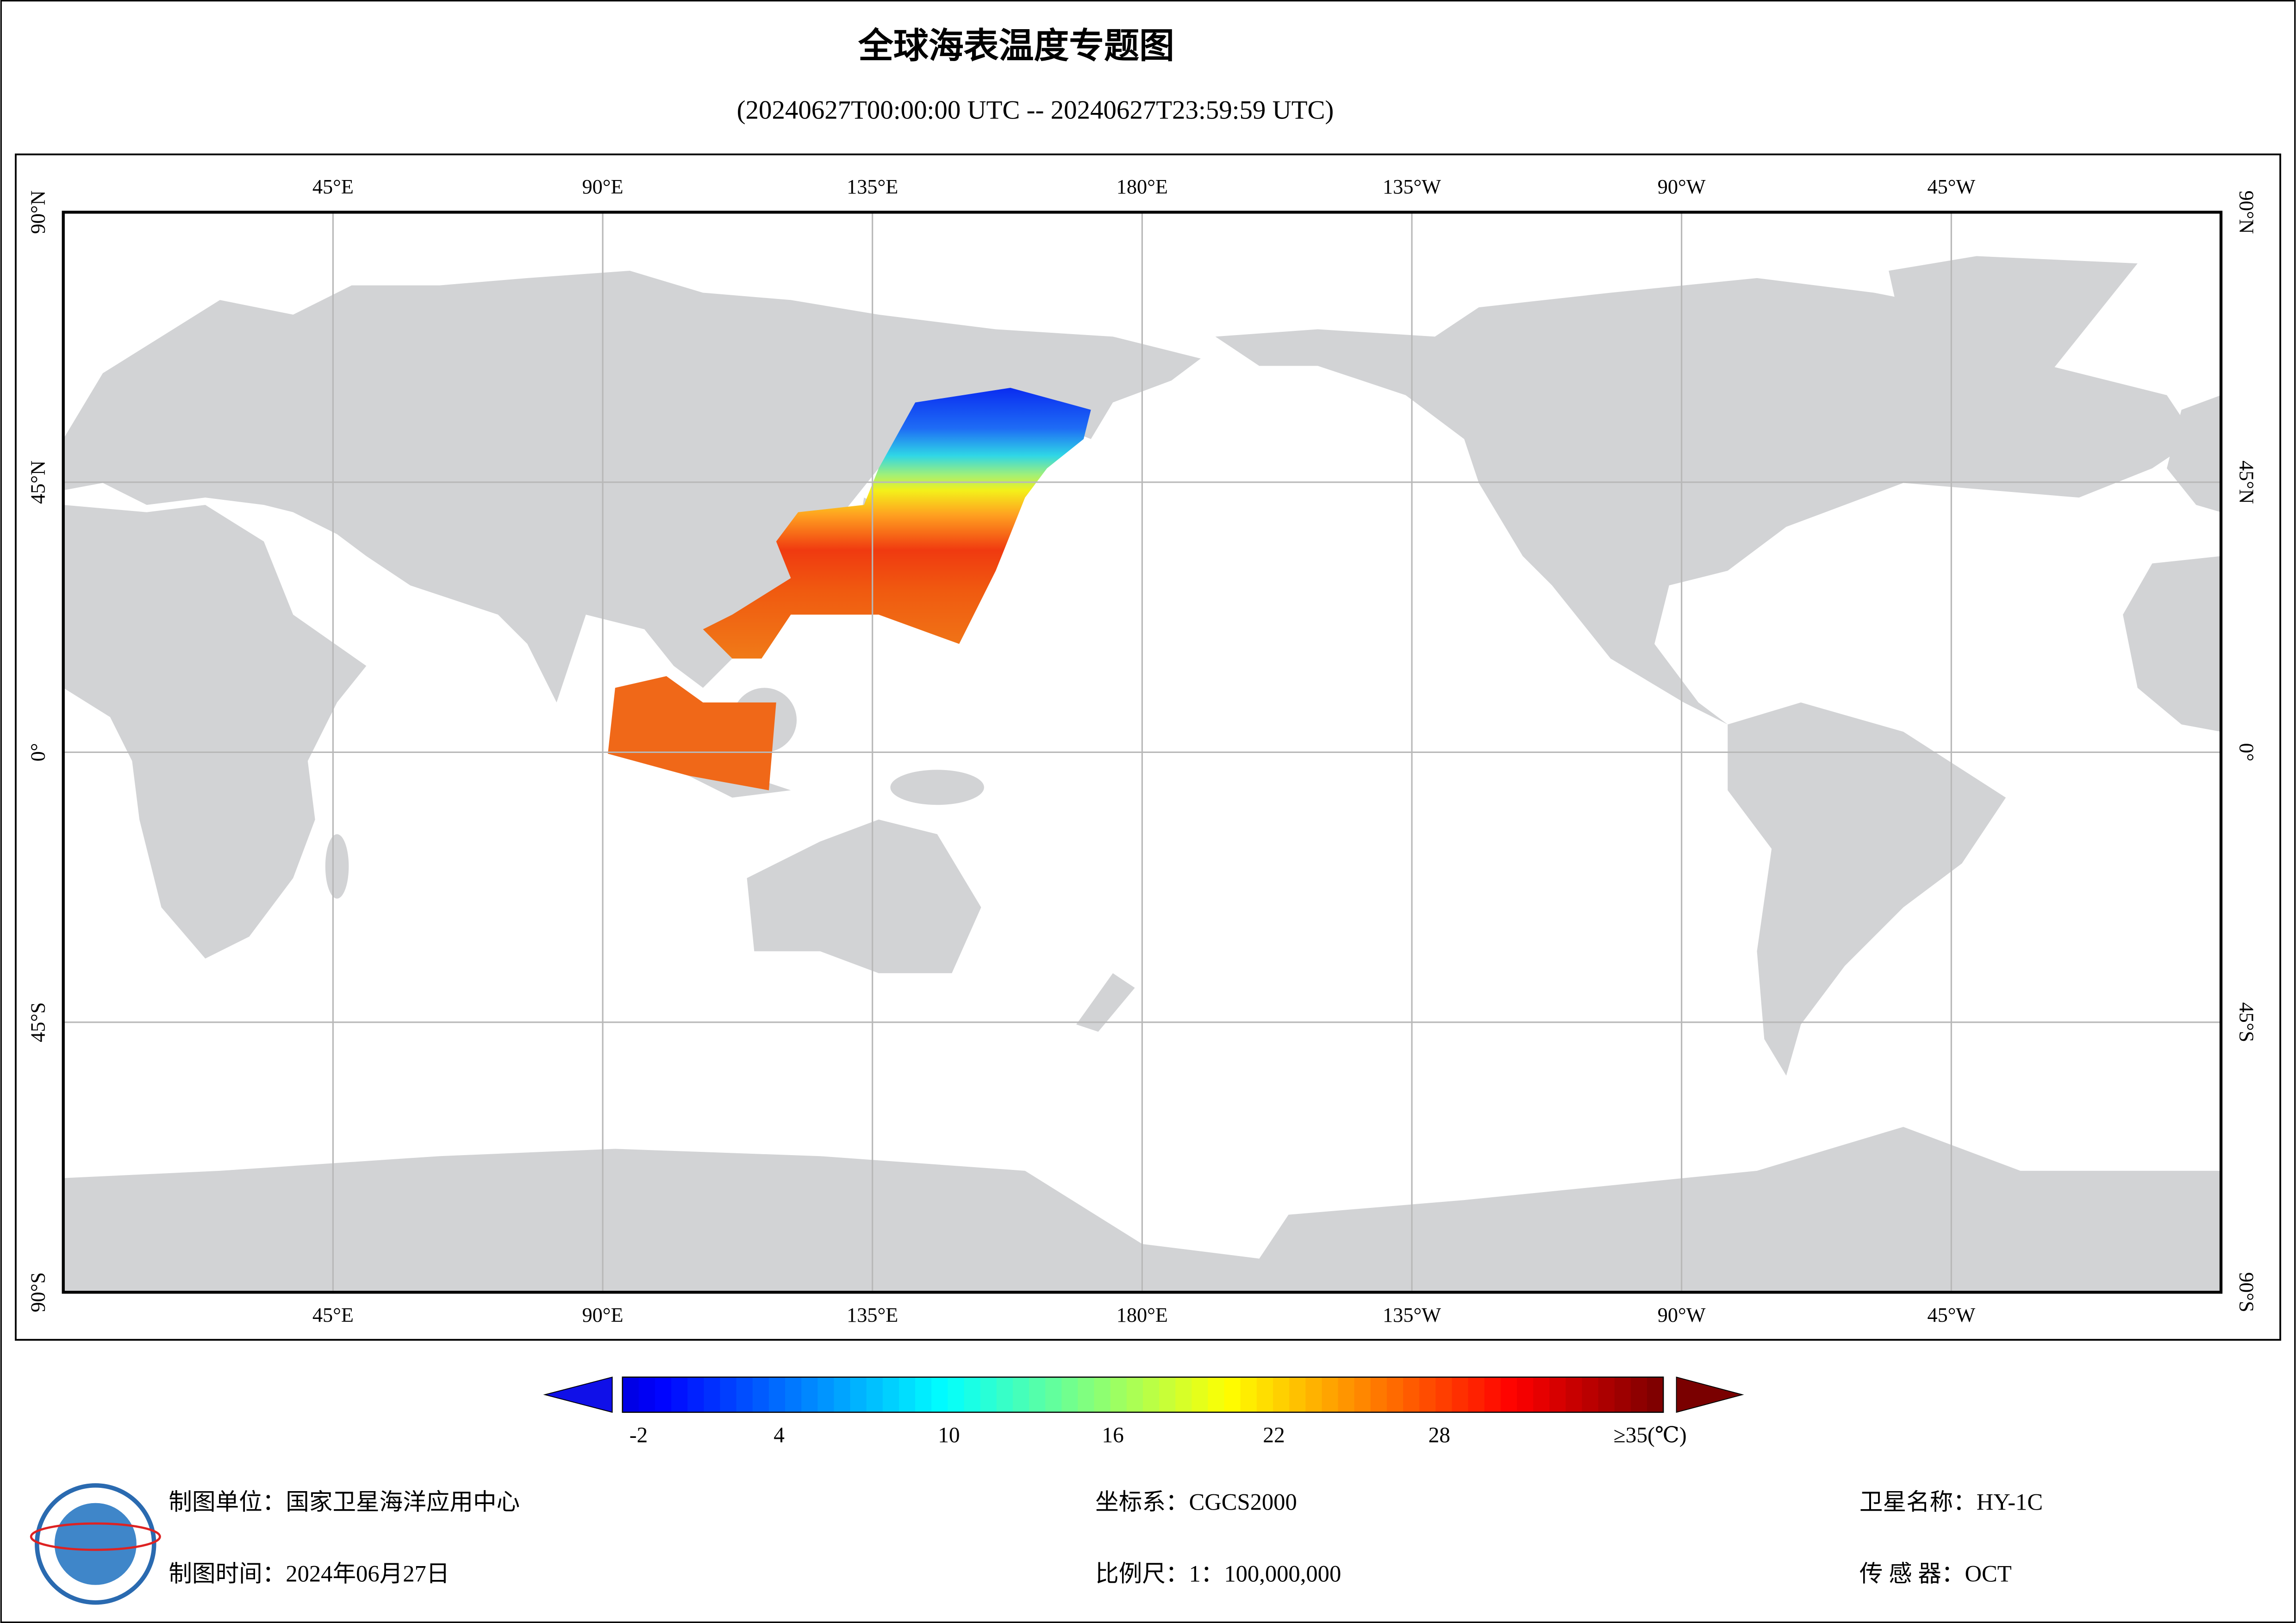  Describe the element at coordinates (37, 1292) in the screenshot. I see `lat-label-left: 90°S` at that location.